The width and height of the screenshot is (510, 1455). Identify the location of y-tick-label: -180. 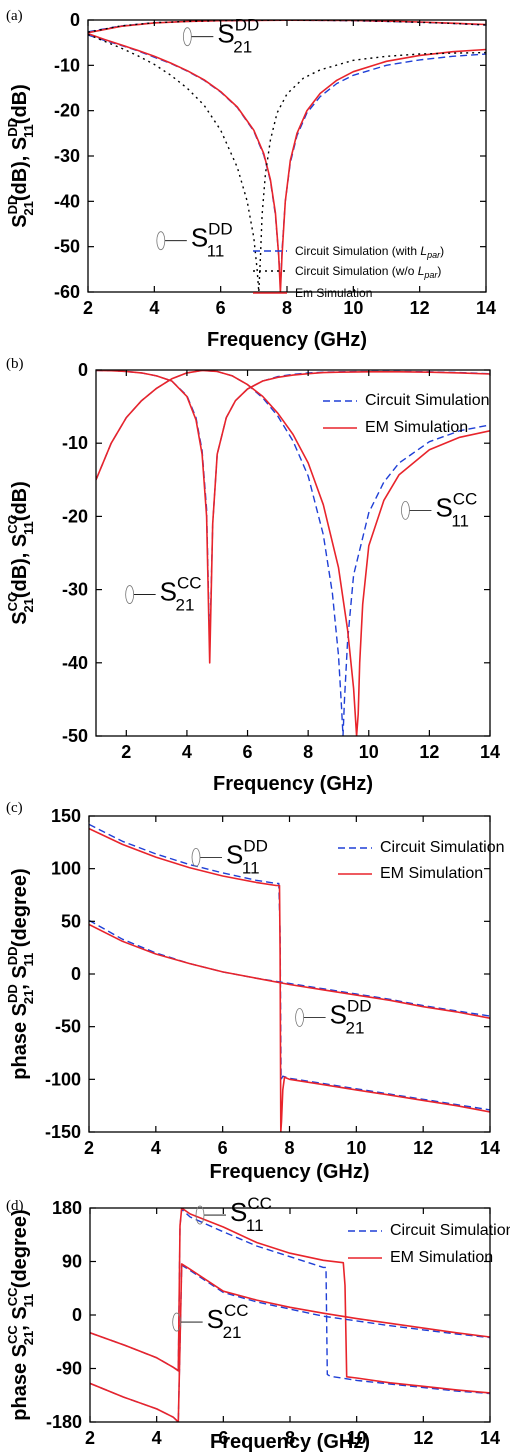
(64, 1422).